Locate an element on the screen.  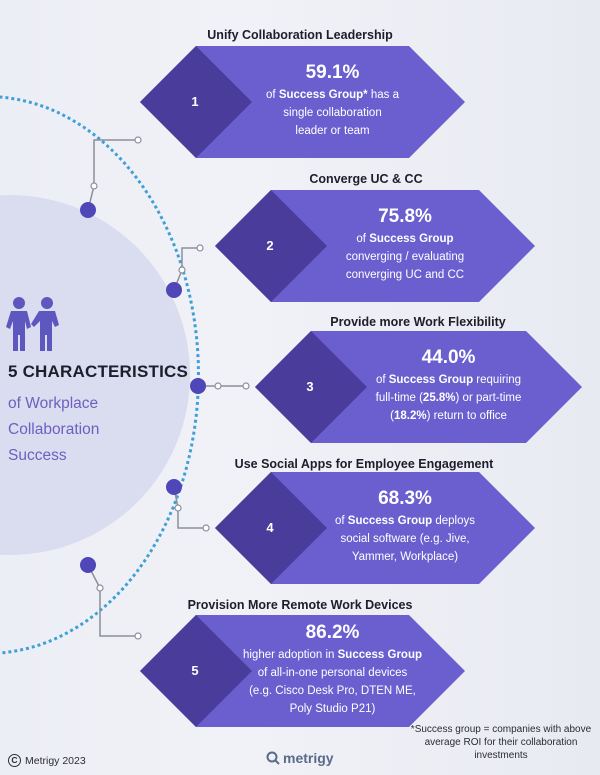
card-description-line: higher adoption in Success Group is located at coordinates (332, 655).